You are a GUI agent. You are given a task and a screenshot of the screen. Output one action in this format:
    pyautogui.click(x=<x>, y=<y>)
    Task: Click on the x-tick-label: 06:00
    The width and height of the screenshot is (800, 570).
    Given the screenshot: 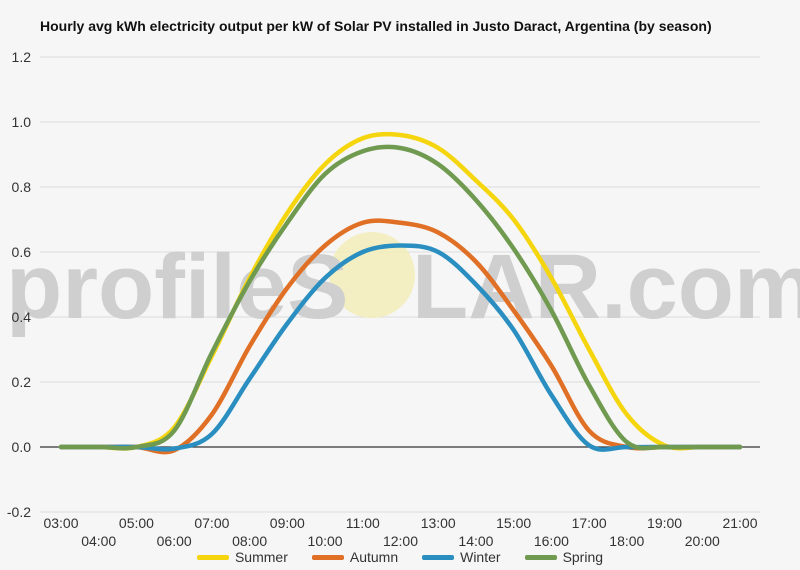 What is the action you would take?
    pyautogui.click(x=174, y=541)
    